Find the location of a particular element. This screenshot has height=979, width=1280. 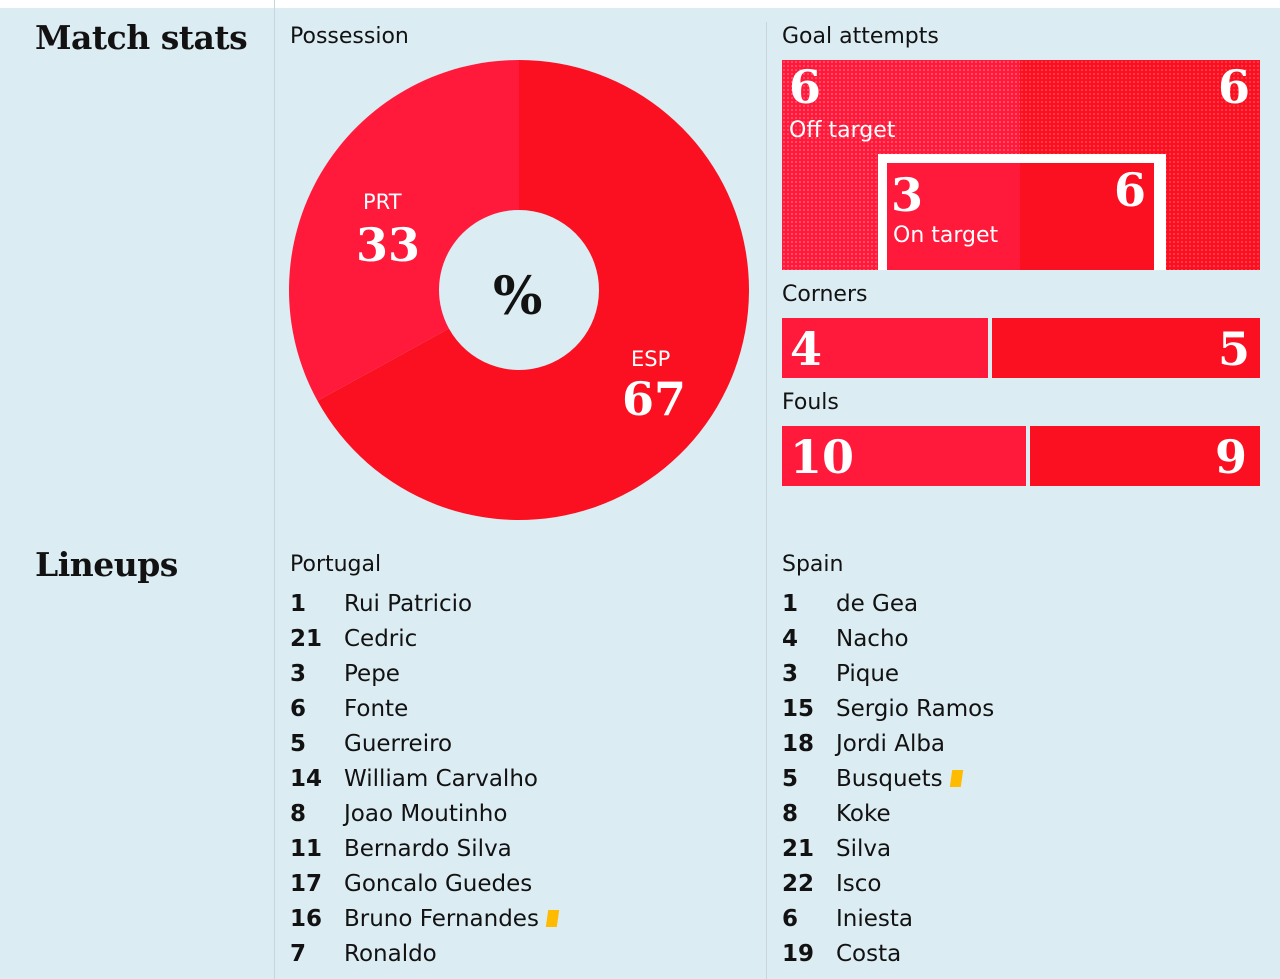

lineup-row: 5 Guerreiro is located at coordinates (520, 743).